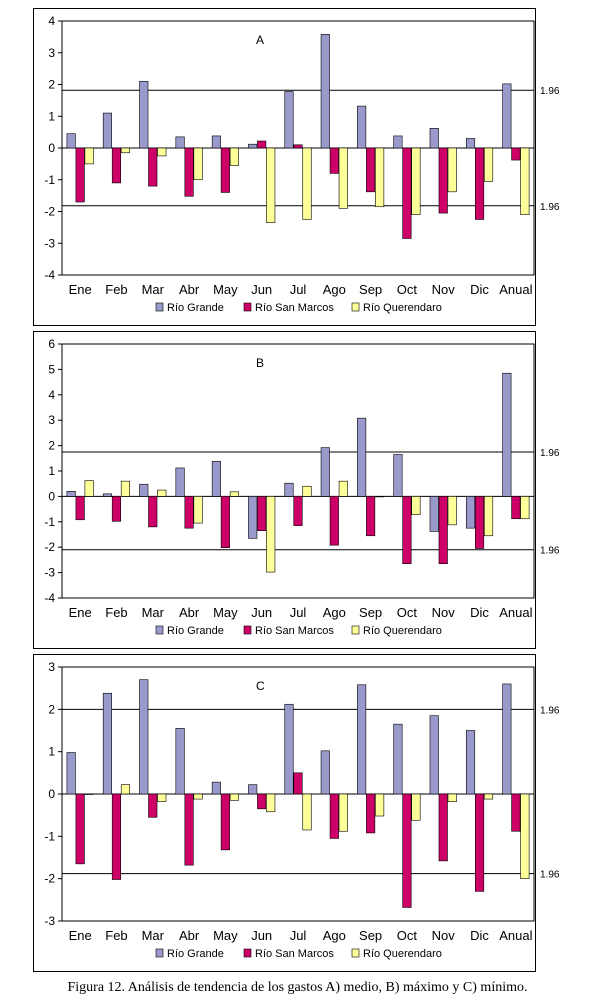  Describe the element at coordinates (260, 363) in the screenshot. I see `chart-title: B` at that location.